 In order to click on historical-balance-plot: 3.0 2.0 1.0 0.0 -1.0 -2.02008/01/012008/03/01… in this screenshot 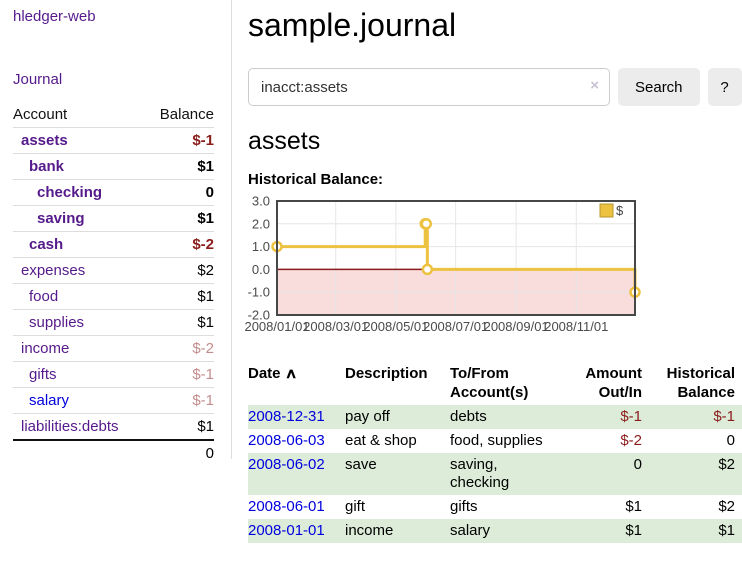, I will do `click(442, 264)`.